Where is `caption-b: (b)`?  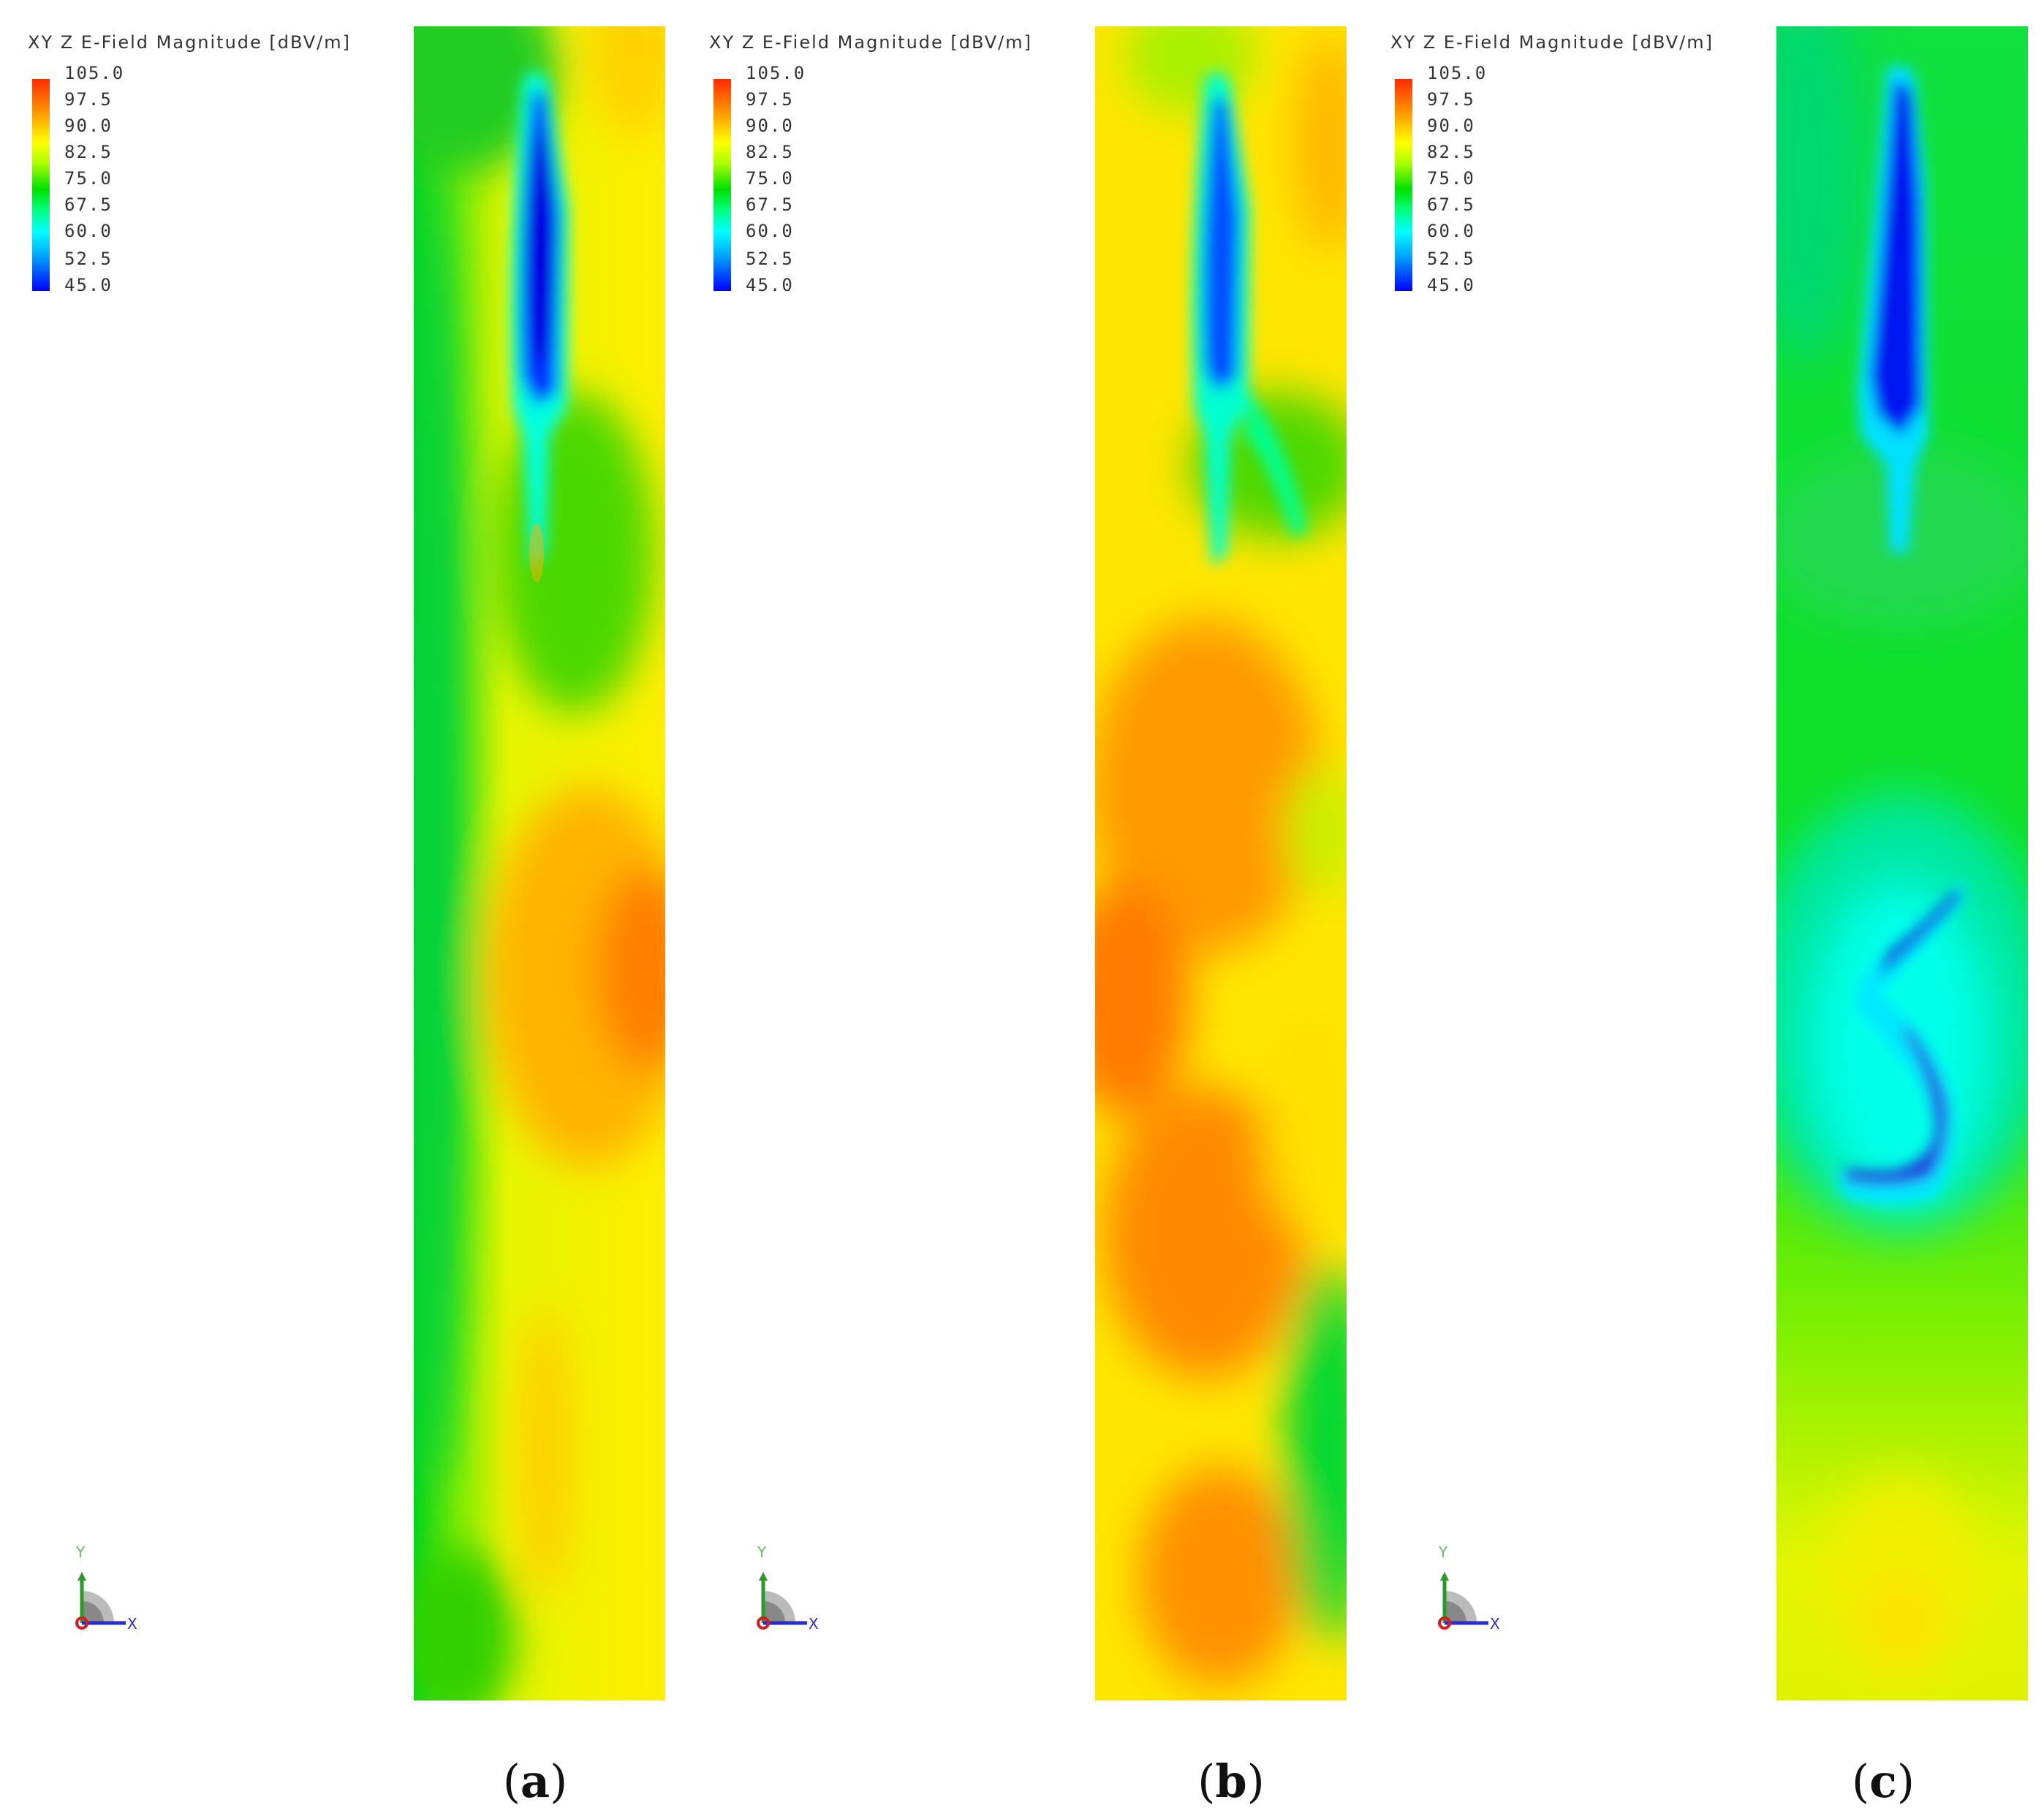 caption-b: (b) is located at coordinates (1231, 1781).